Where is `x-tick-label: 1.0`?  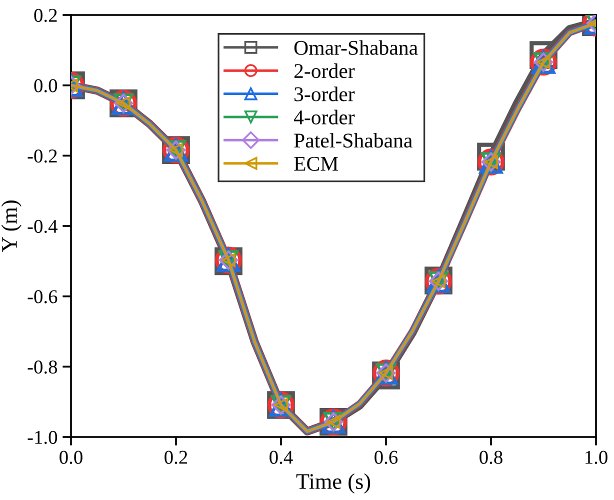 x-tick-label: 1.0 is located at coordinates (597, 457).